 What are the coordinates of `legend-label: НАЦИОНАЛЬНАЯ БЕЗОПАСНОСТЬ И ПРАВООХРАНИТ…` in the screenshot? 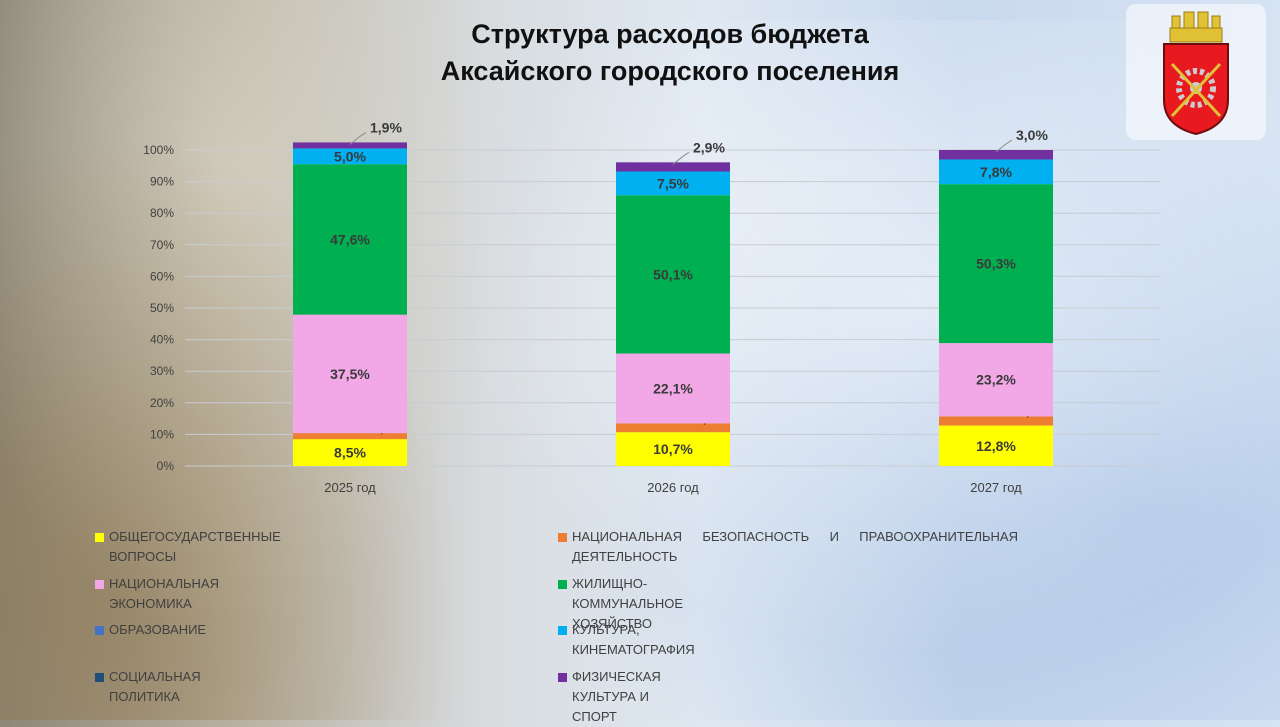 It's located at (795, 546).